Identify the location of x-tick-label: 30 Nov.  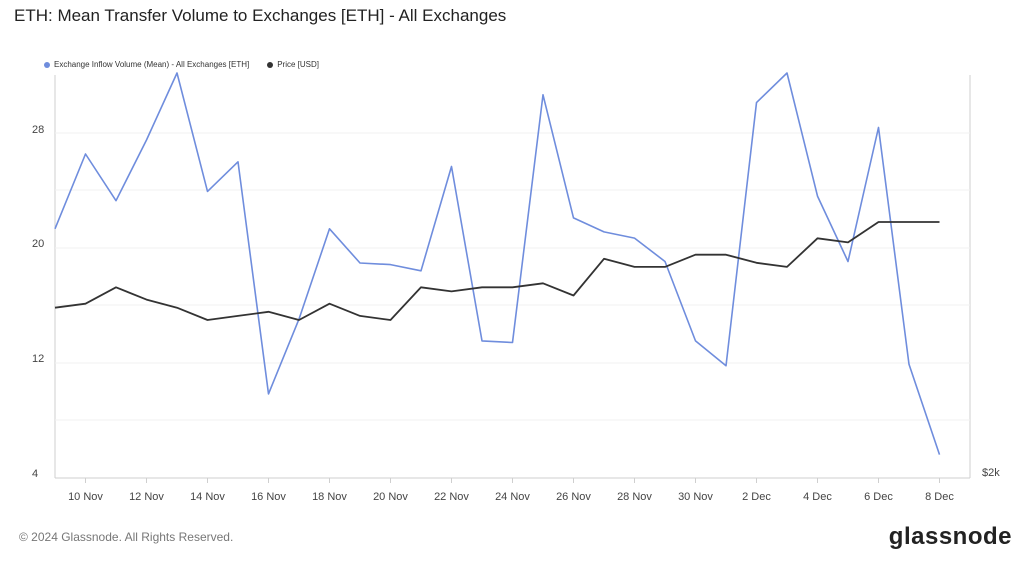
(695, 497).